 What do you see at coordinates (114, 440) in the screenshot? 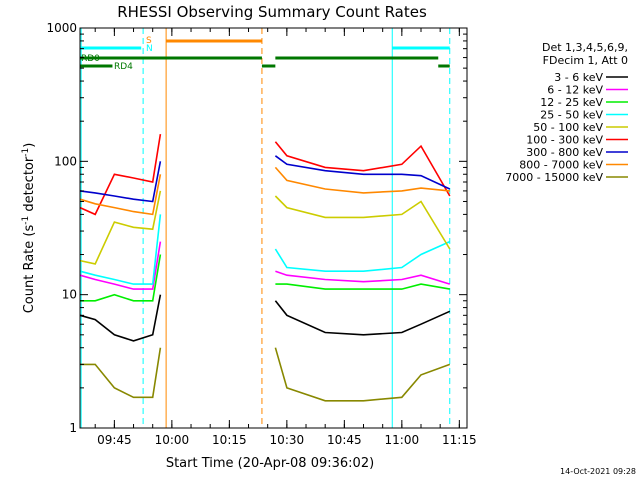
I see `x-tick-label: 09:45` at bounding box center [114, 440].